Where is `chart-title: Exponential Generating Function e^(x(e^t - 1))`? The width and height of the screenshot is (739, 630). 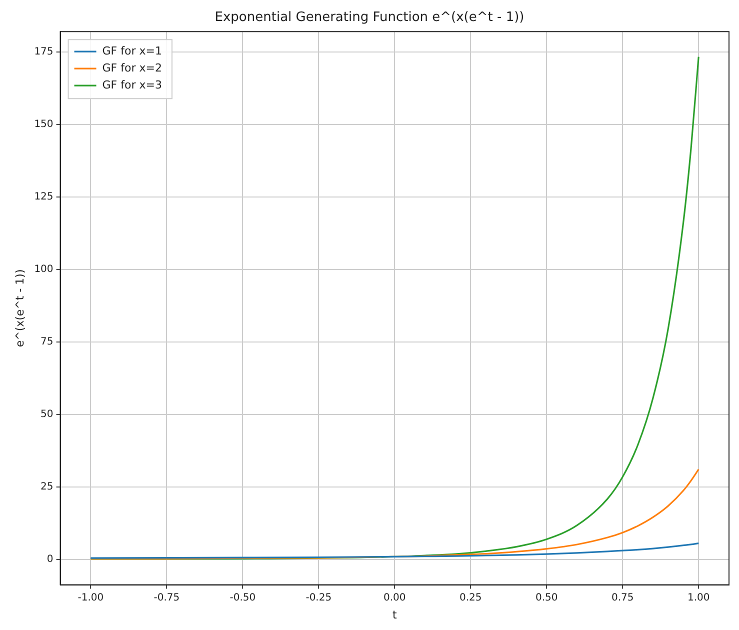 chart-title: Exponential Generating Function e^(x(e^t - 1)) is located at coordinates (369, 18).